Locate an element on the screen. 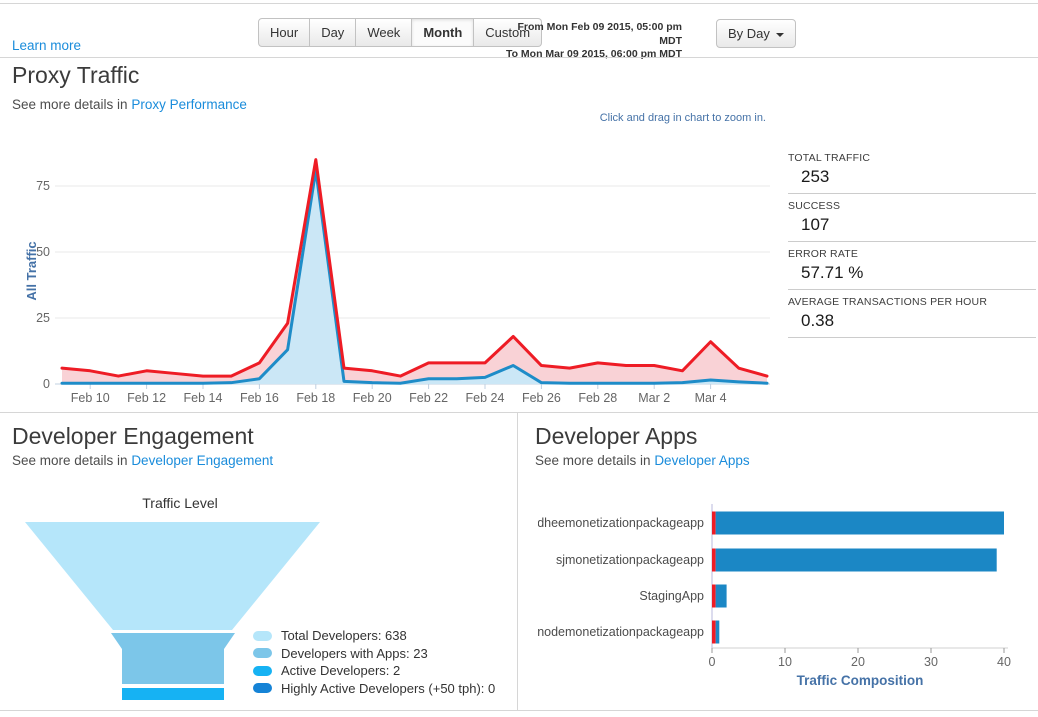 This screenshot has width=1038, height=717. bar-category-label: sudheemonetizationpackageapp is located at coordinates (621, 523).